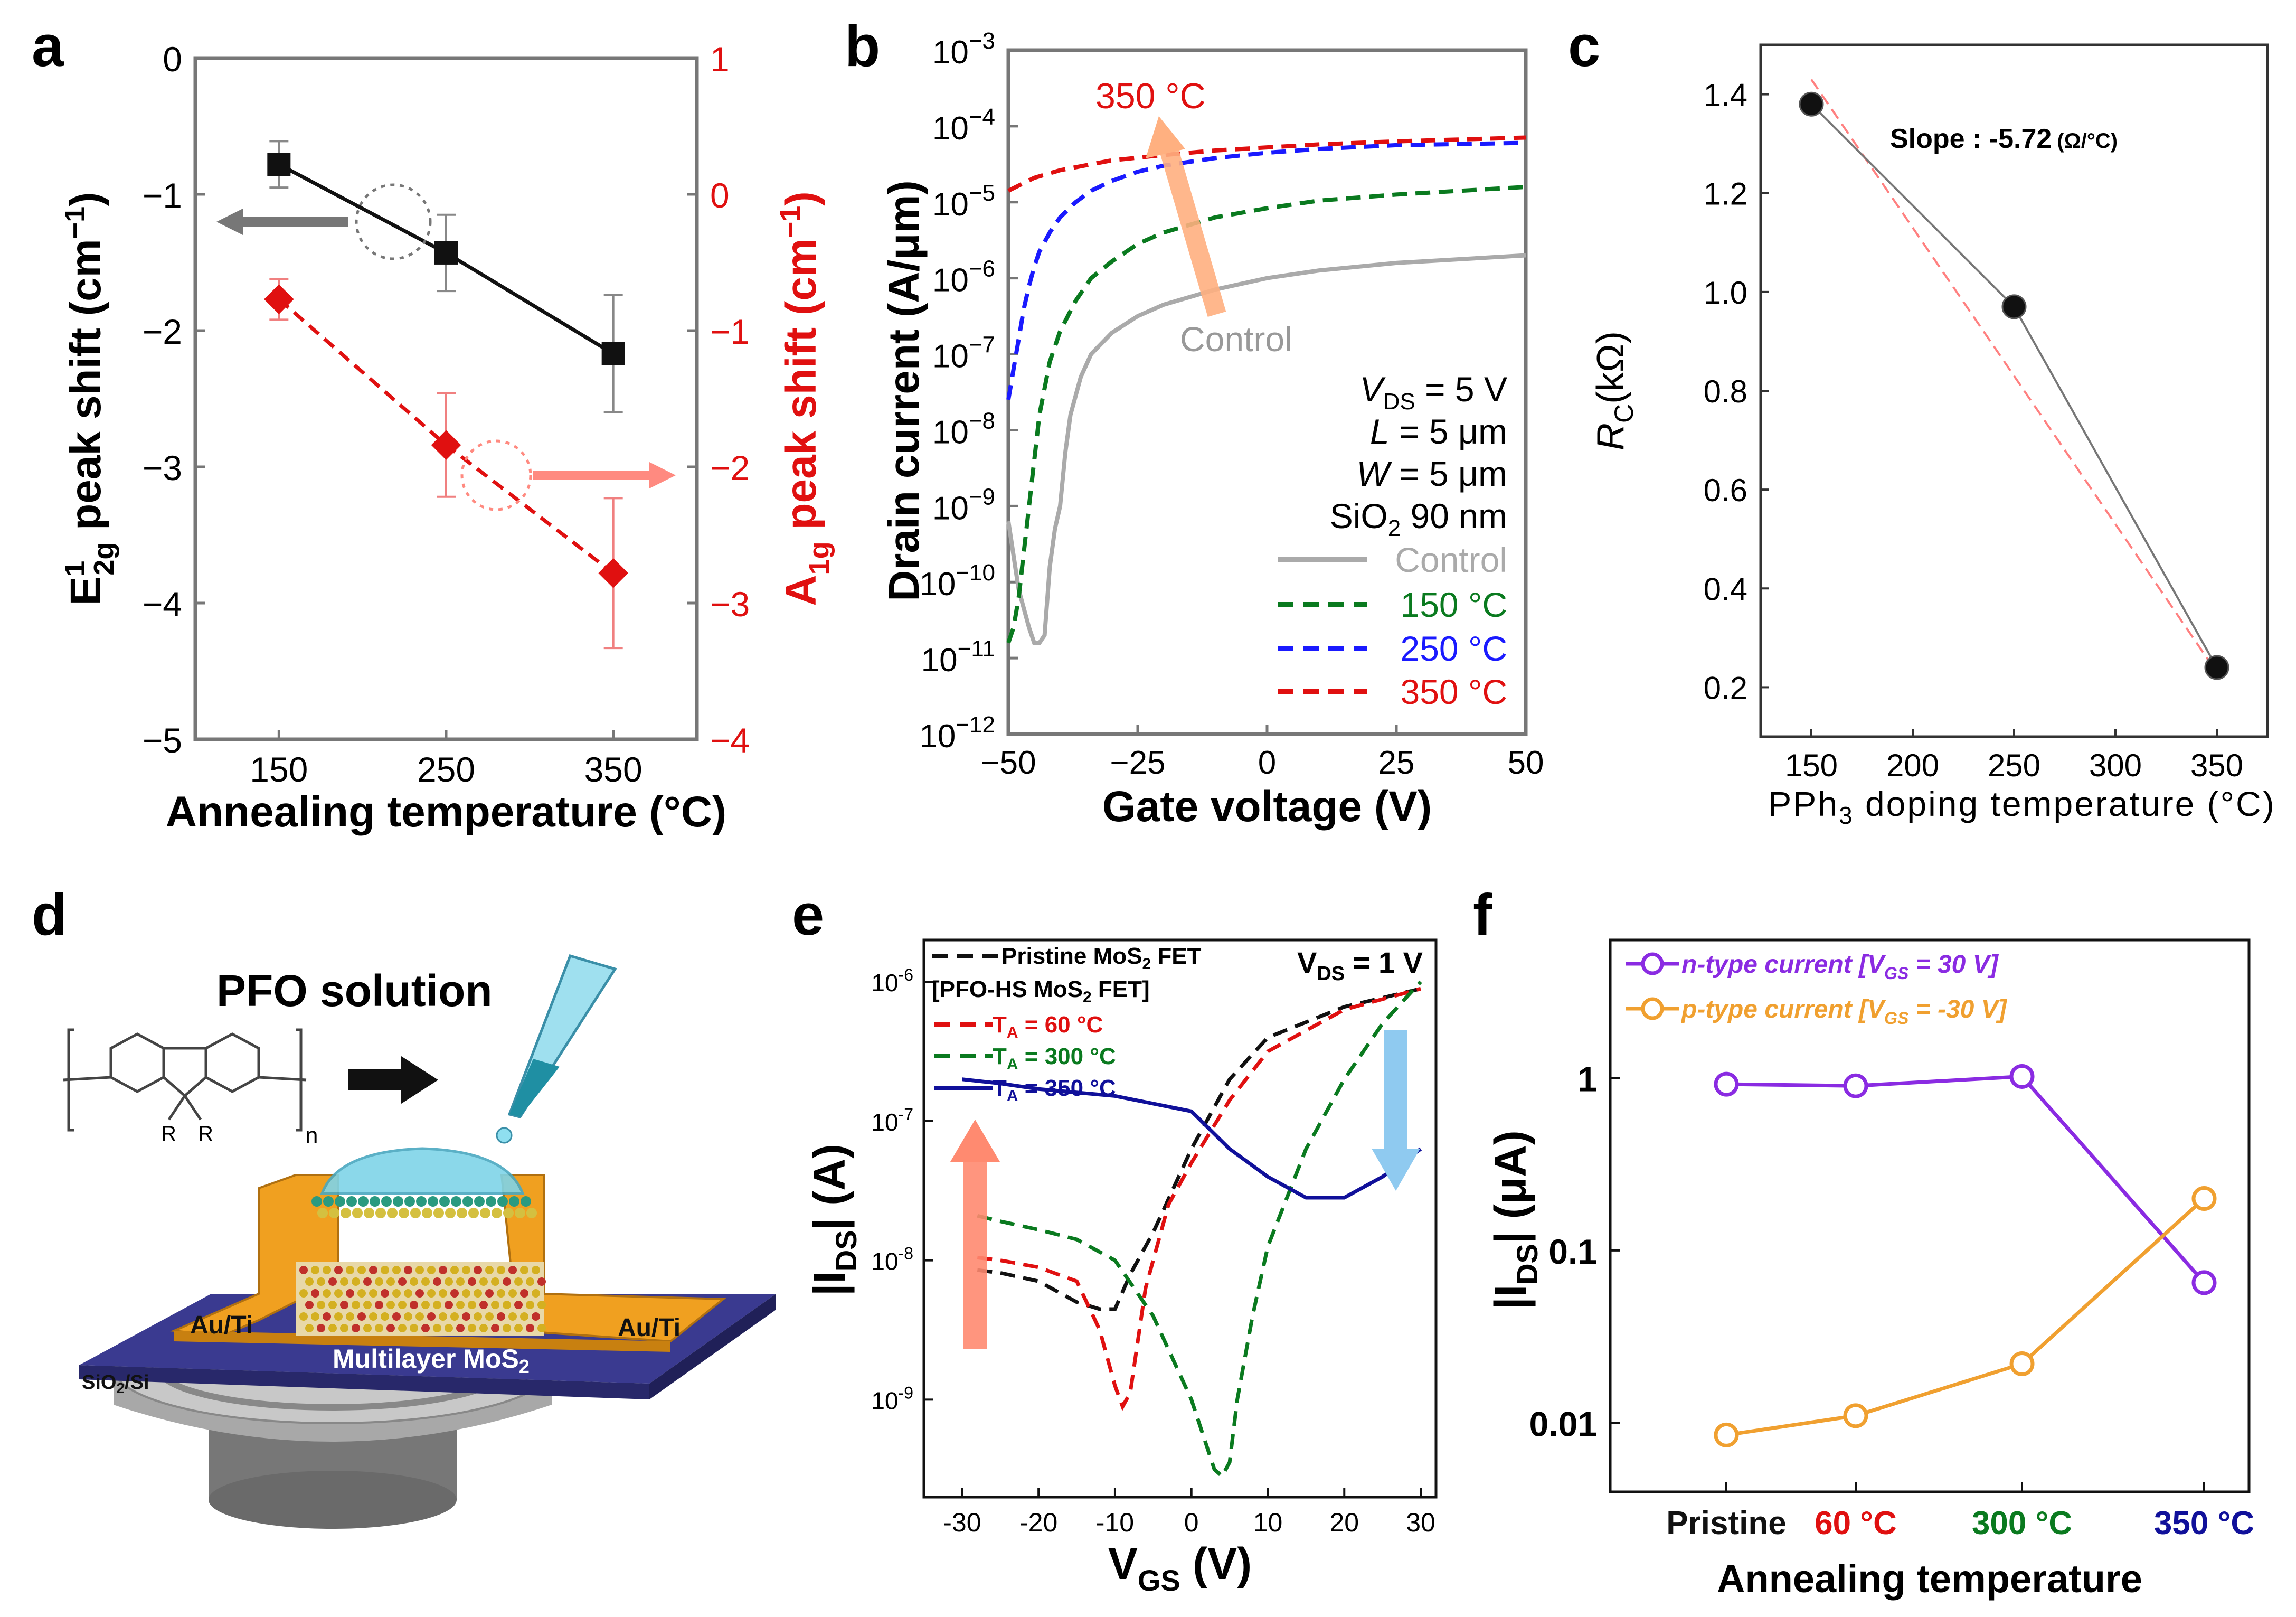 This screenshot has width=2296, height=1617. Describe the element at coordinates (1054, 1090) in the screenshot. I see `chart-e-legend-350: TA = 350 °C` at that location.